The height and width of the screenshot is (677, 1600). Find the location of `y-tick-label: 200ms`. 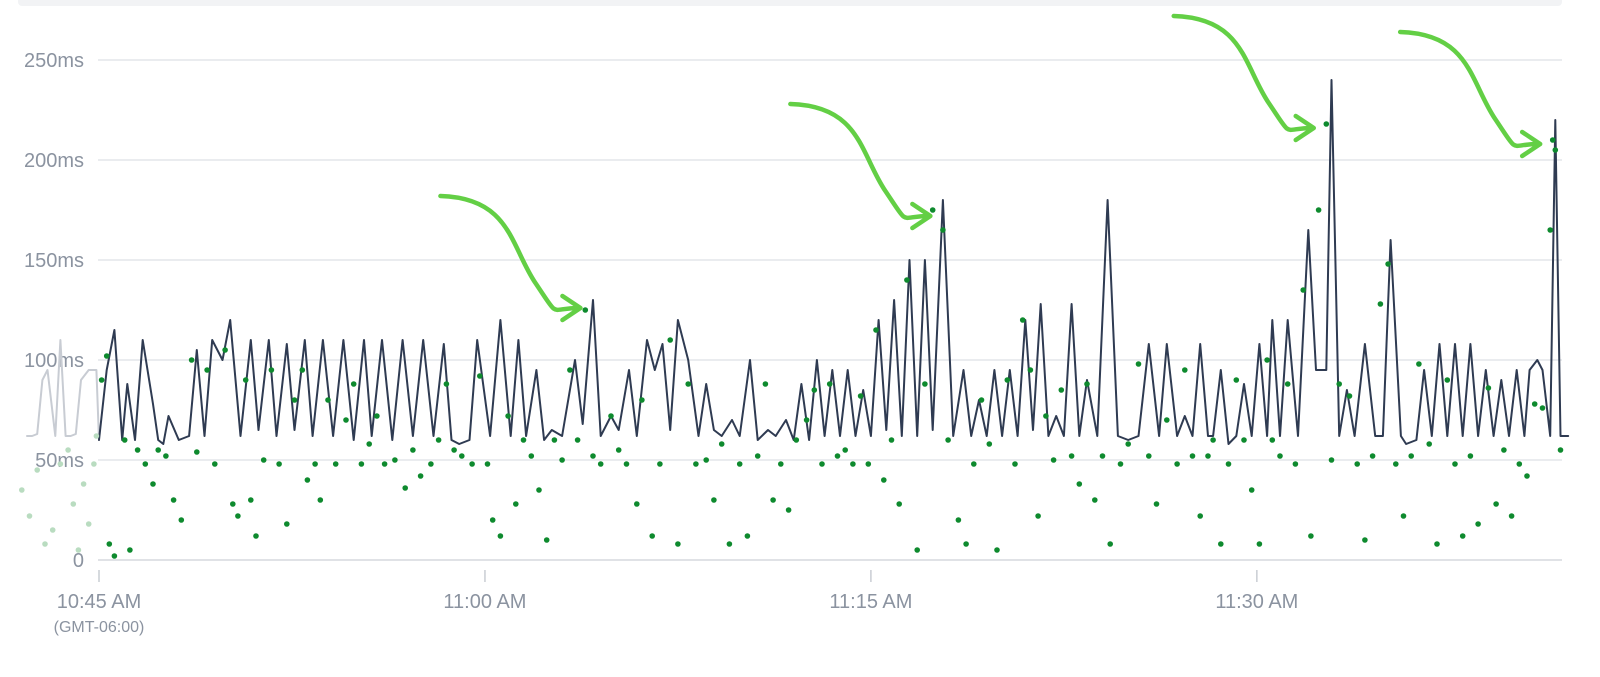

y-tick-label: 200ms is located at coordinates (54, 161).